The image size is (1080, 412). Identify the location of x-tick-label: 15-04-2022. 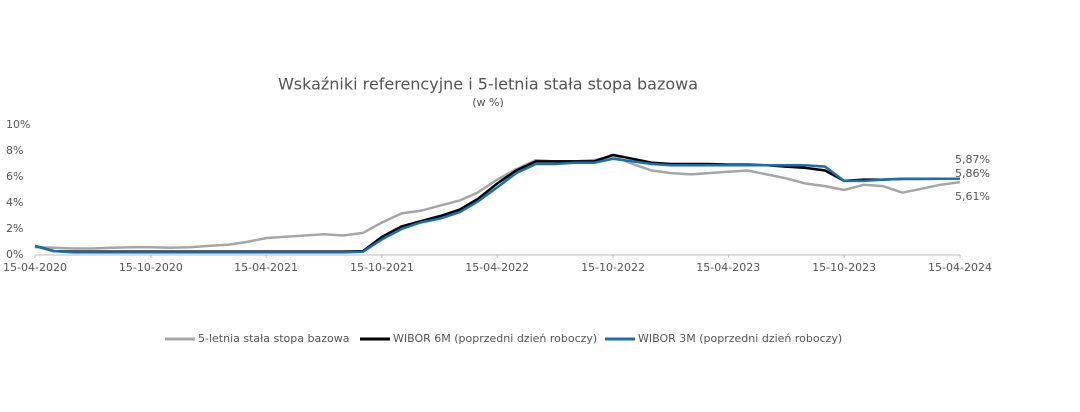
(497, 267).